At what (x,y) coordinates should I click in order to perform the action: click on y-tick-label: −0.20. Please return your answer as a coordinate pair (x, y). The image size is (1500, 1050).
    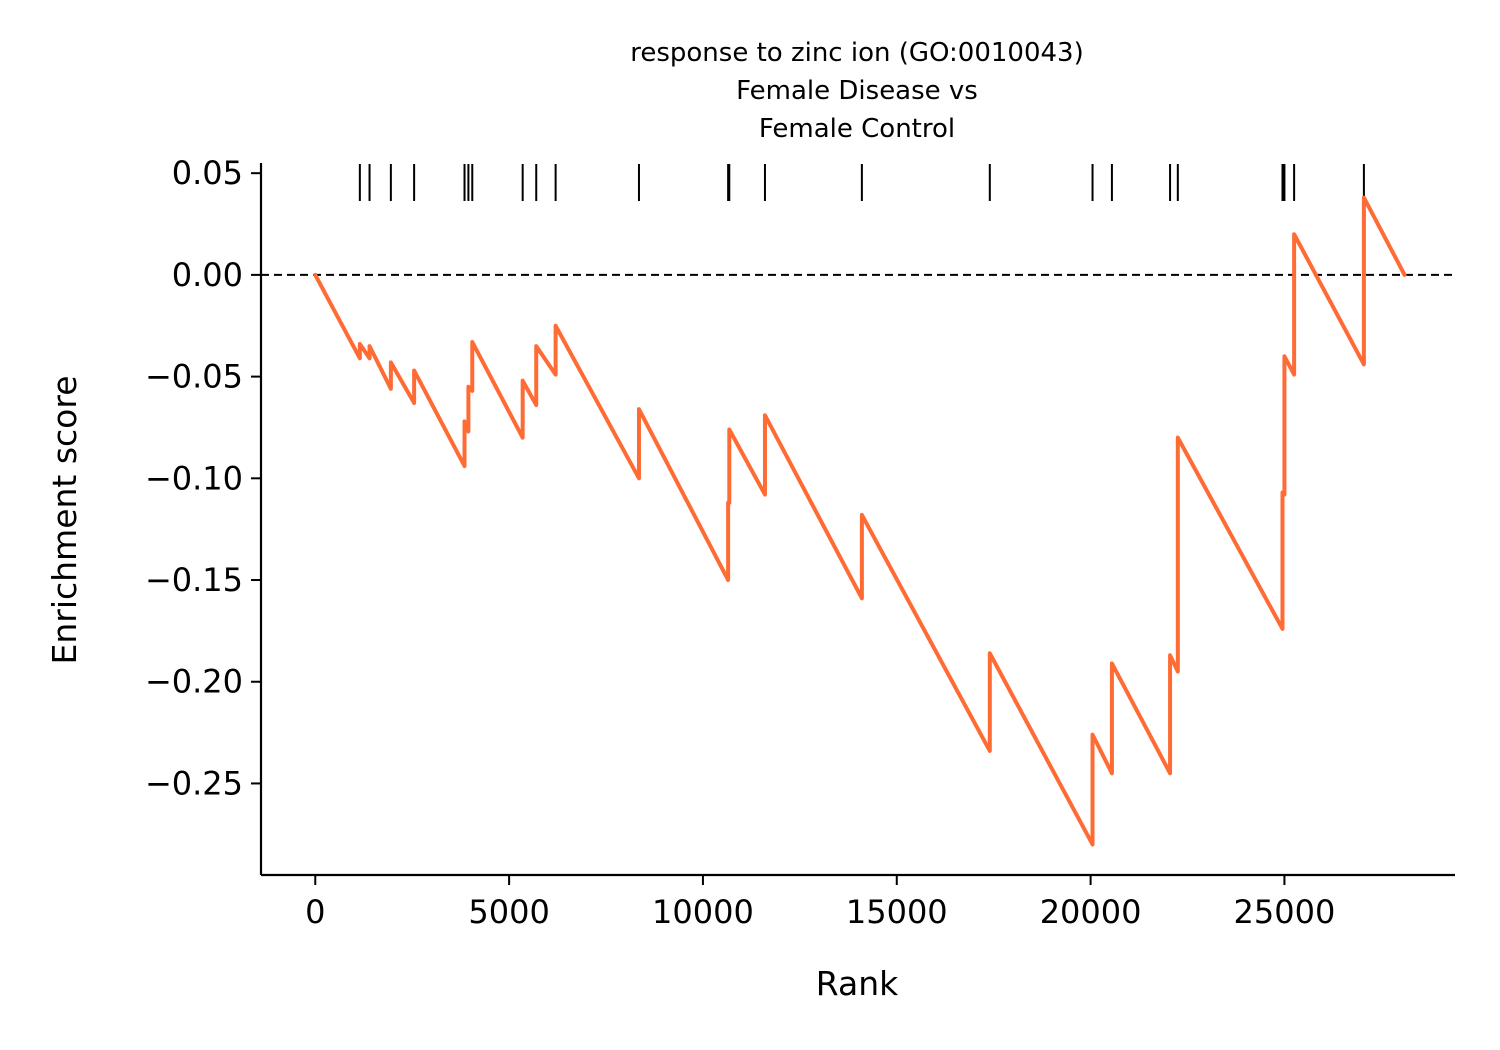
    Looking at the image, I should click on (194, 682).